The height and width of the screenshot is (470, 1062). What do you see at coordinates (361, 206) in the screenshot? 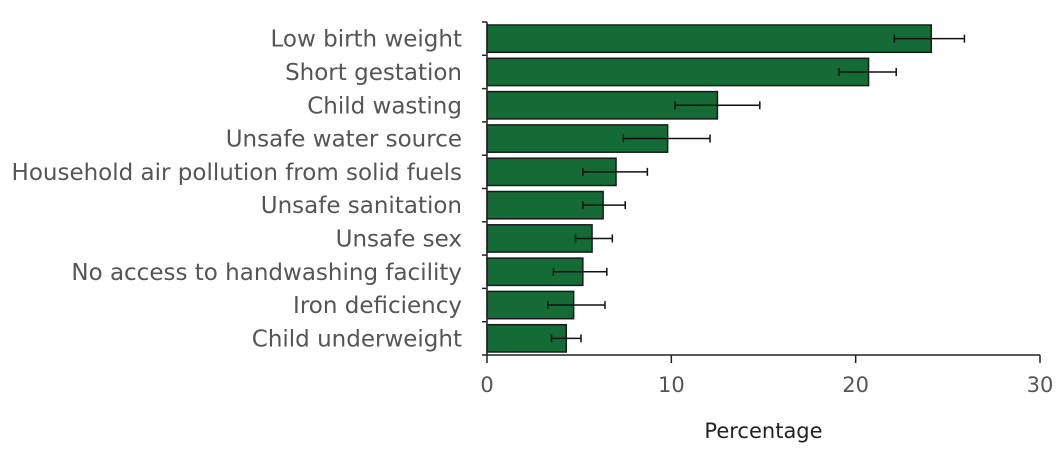
I see `category-label-6: Unsafe sanitation` at bounding box center [361, 206].